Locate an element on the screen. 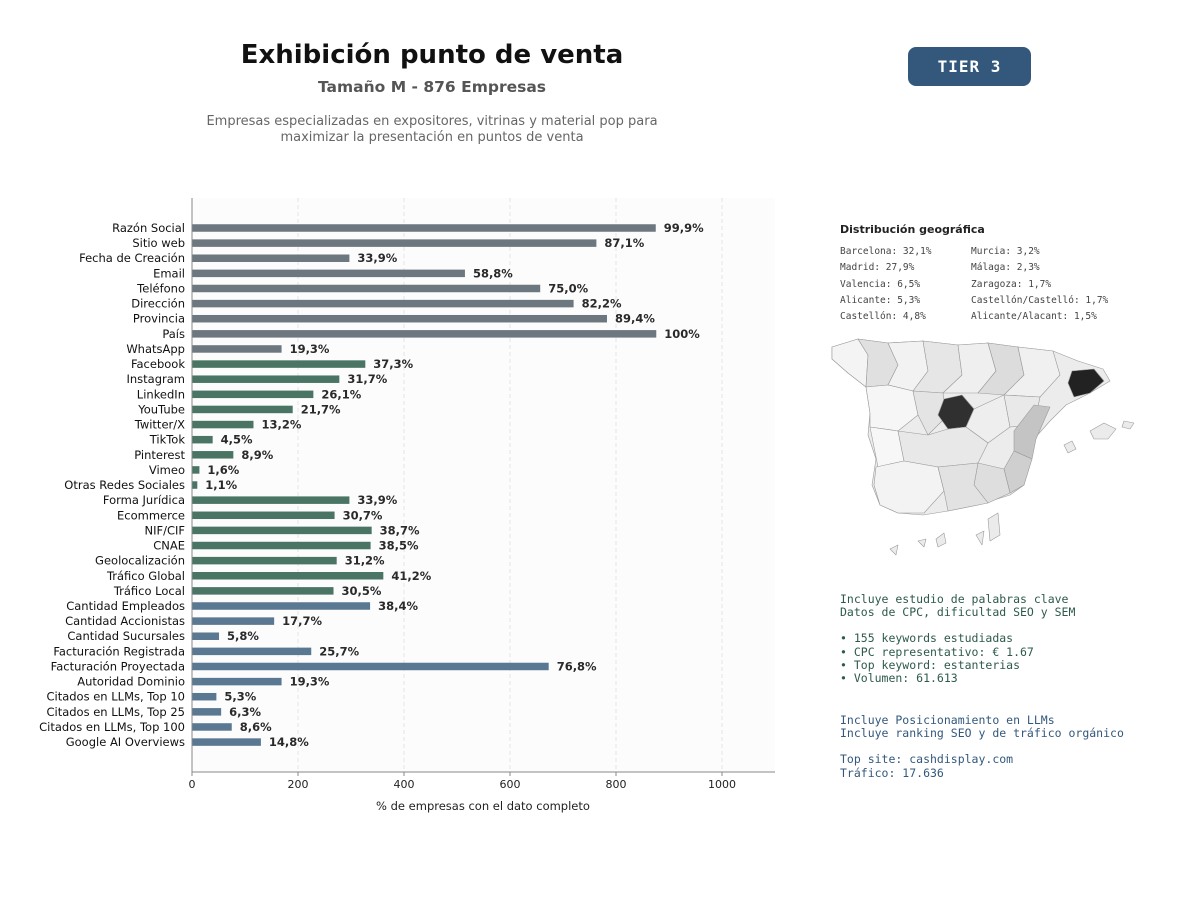 The width and height of the screenshot is (1200, 900). geo-title: Distribución geográfica is located at coordinates (912, 229).